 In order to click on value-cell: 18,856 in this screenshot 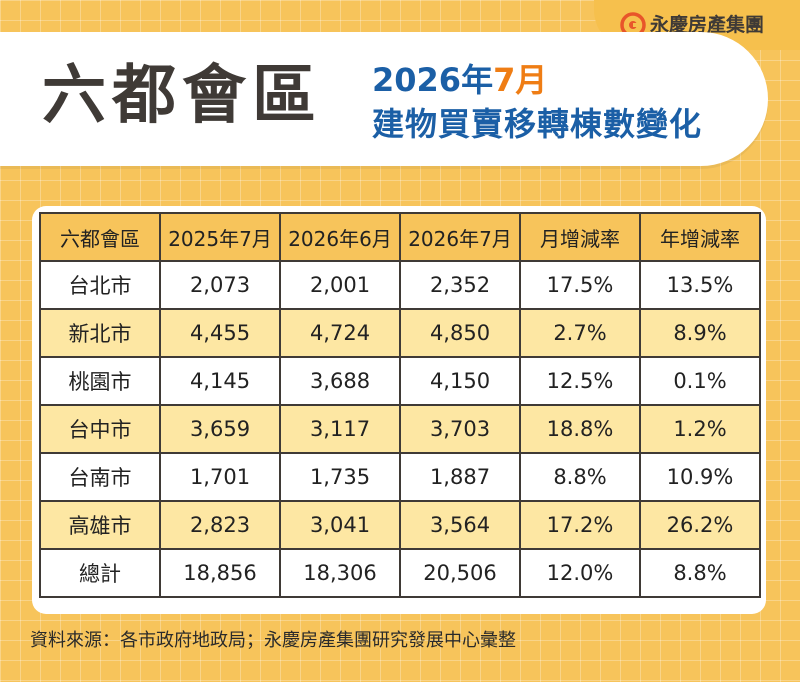, I will do `click(220, 573)`.